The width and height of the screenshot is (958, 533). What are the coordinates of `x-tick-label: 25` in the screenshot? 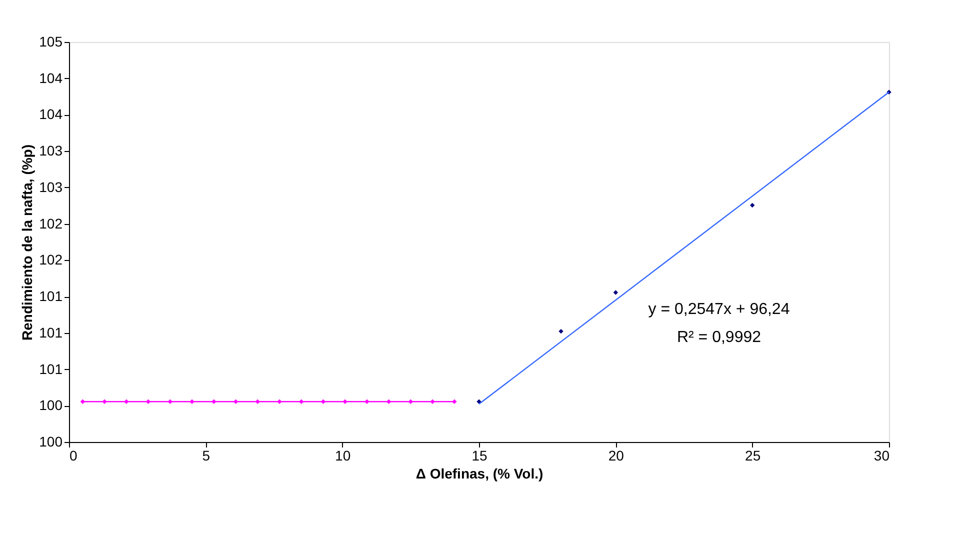 It's located at (753, 456).